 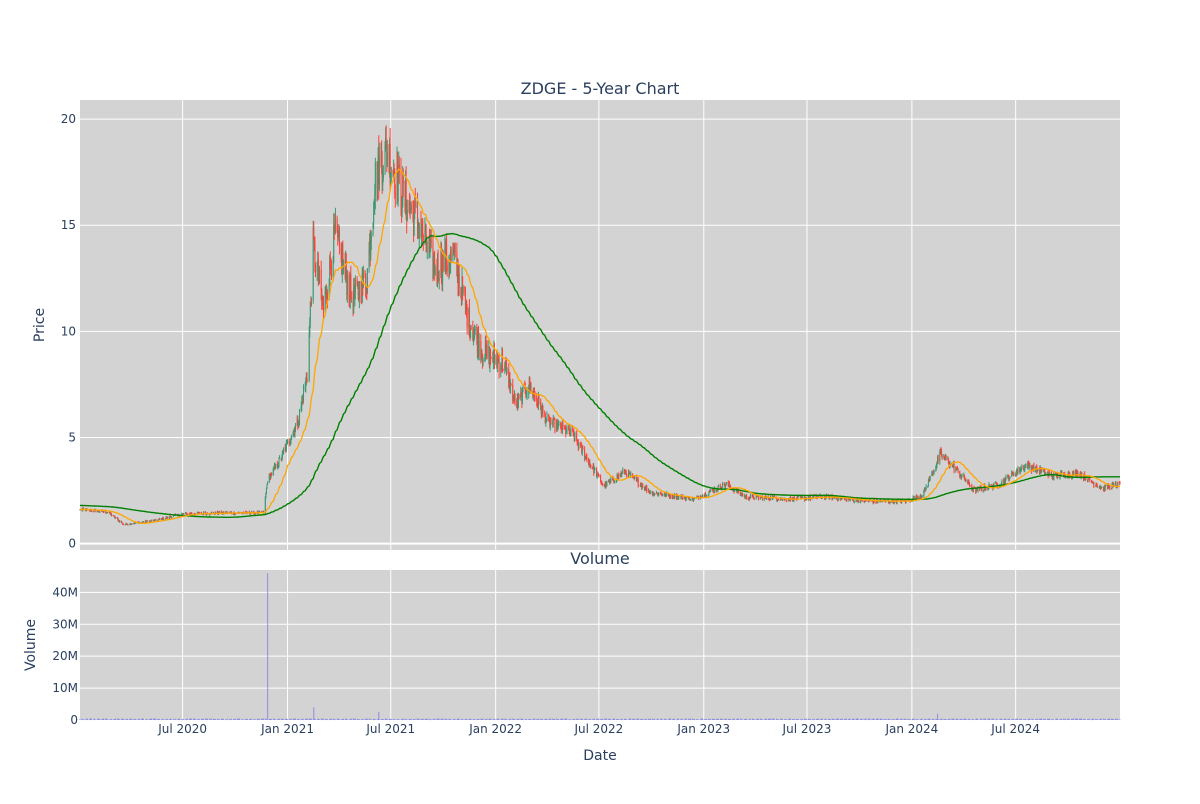 I want to click on date-tick-label: Jan 2024, so click(x=911, y=729).